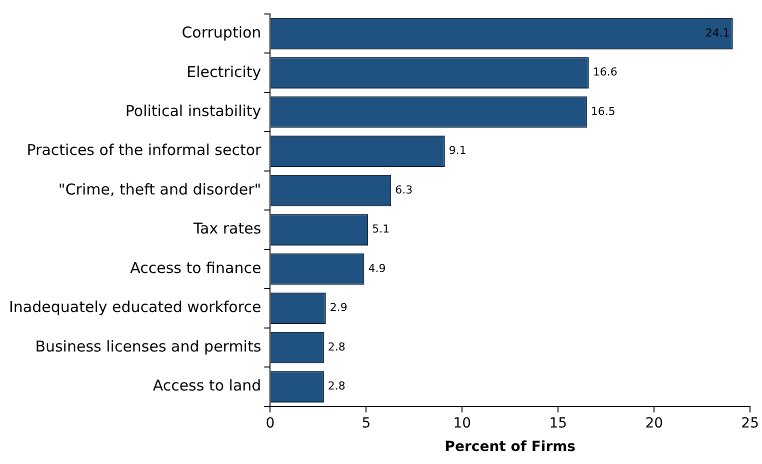 Image resolution: width=762 pixels, height=464 pixels. Describe the element at coordinates (366, 423) in the screenshot. I see `x-tick-label: 5` at that location.